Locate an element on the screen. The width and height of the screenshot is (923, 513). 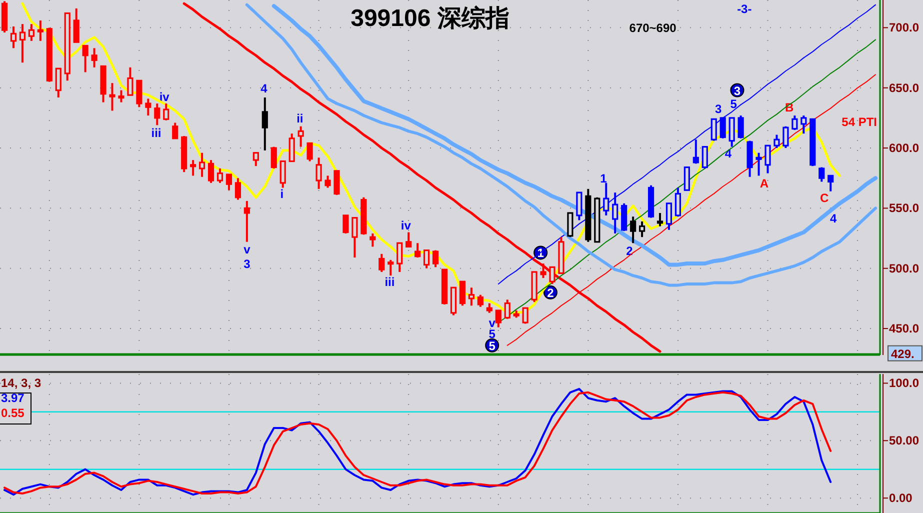
annotation: ii is located at coordinates (300, 118).